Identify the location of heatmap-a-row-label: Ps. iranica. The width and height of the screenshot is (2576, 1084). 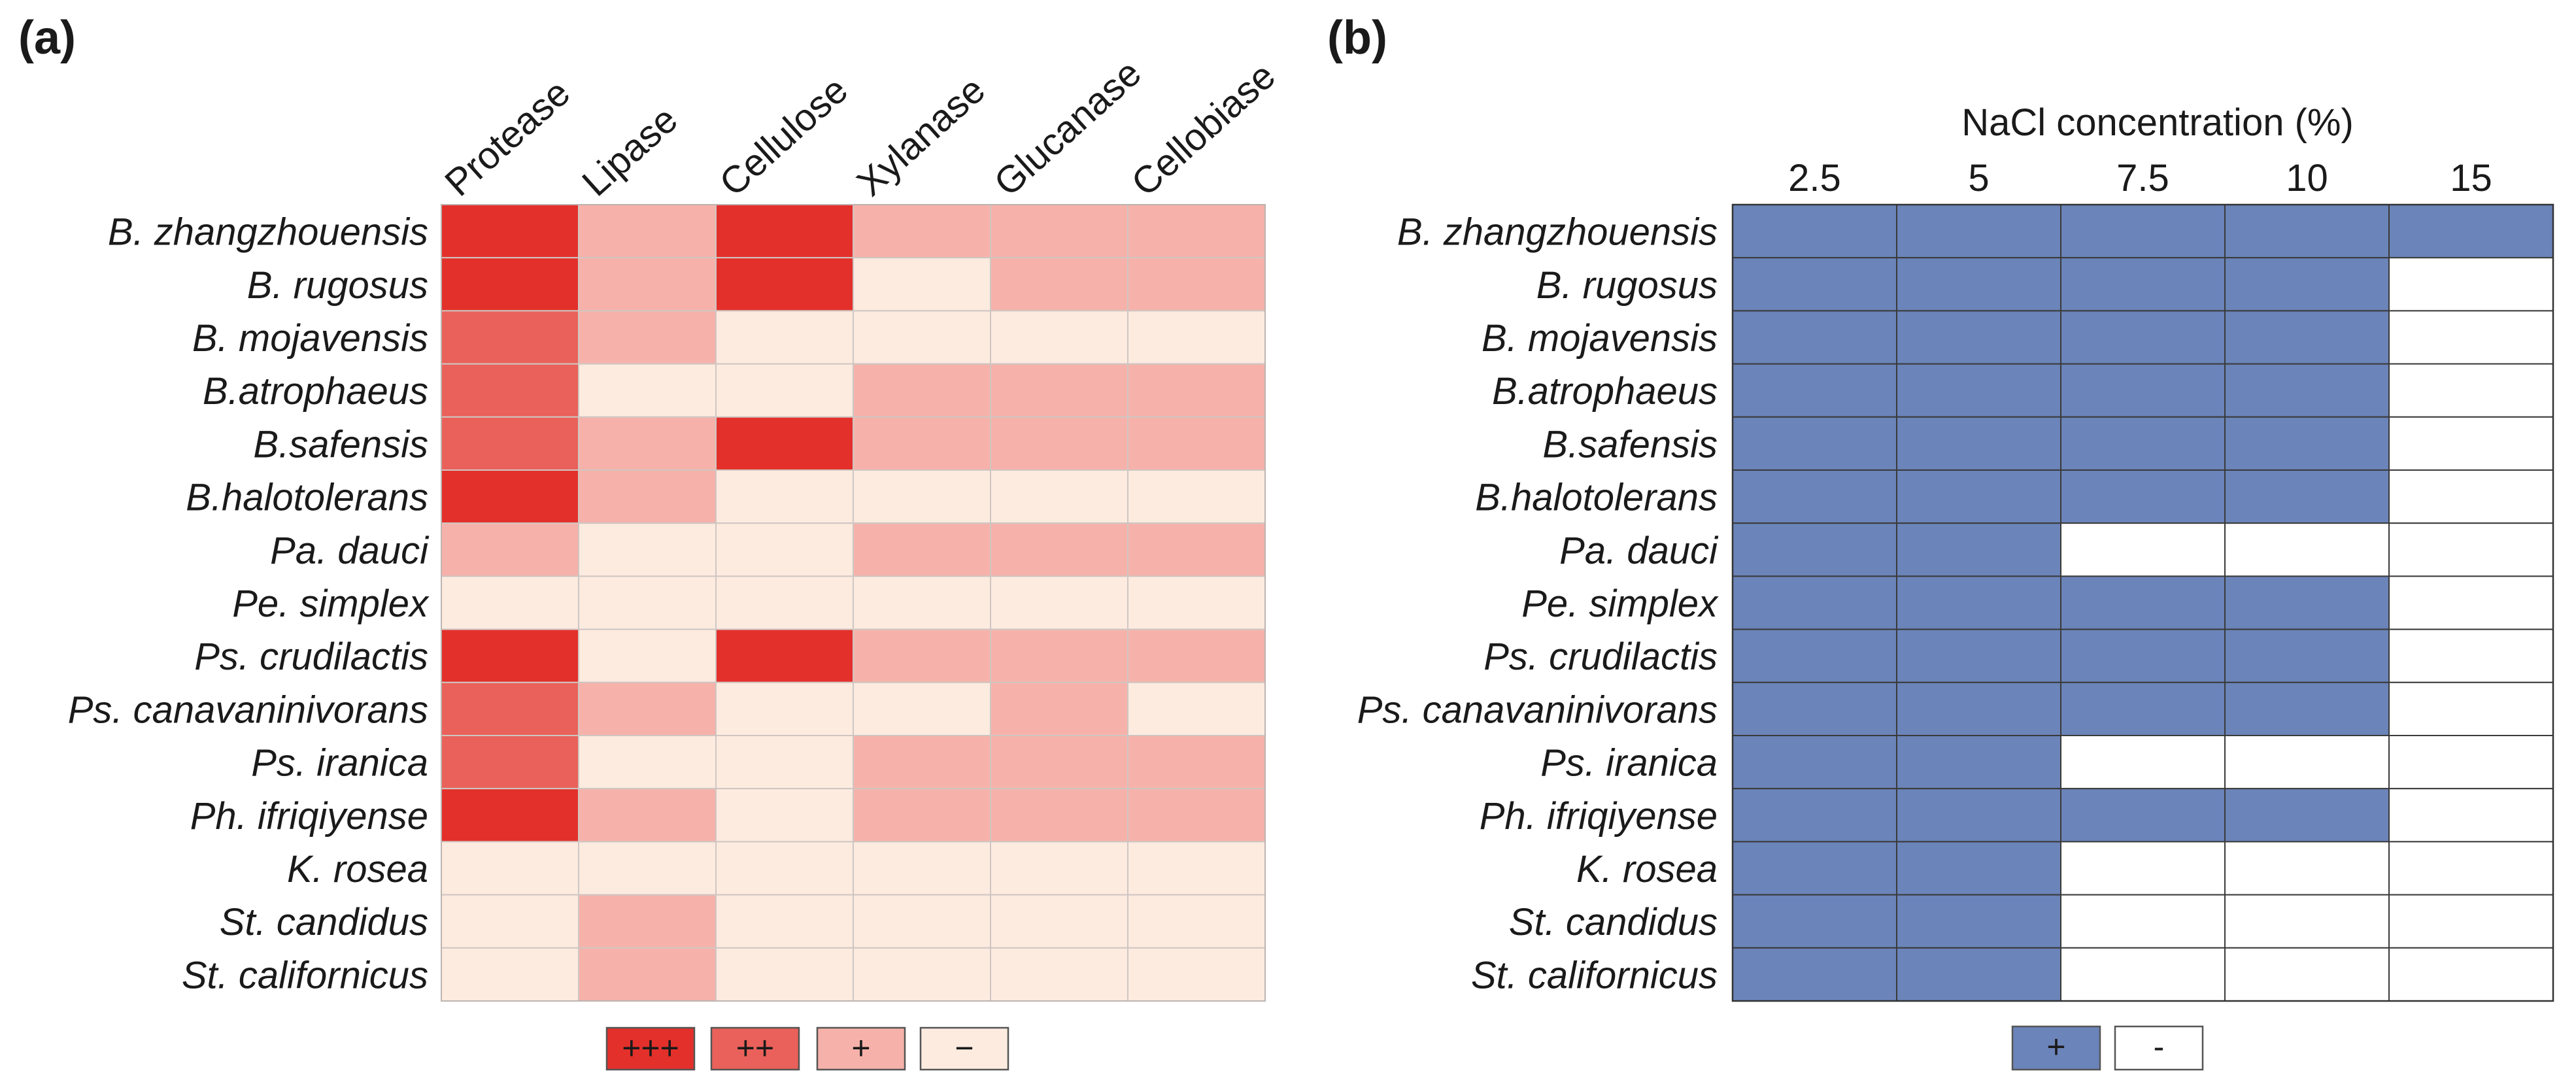
(339, 763).